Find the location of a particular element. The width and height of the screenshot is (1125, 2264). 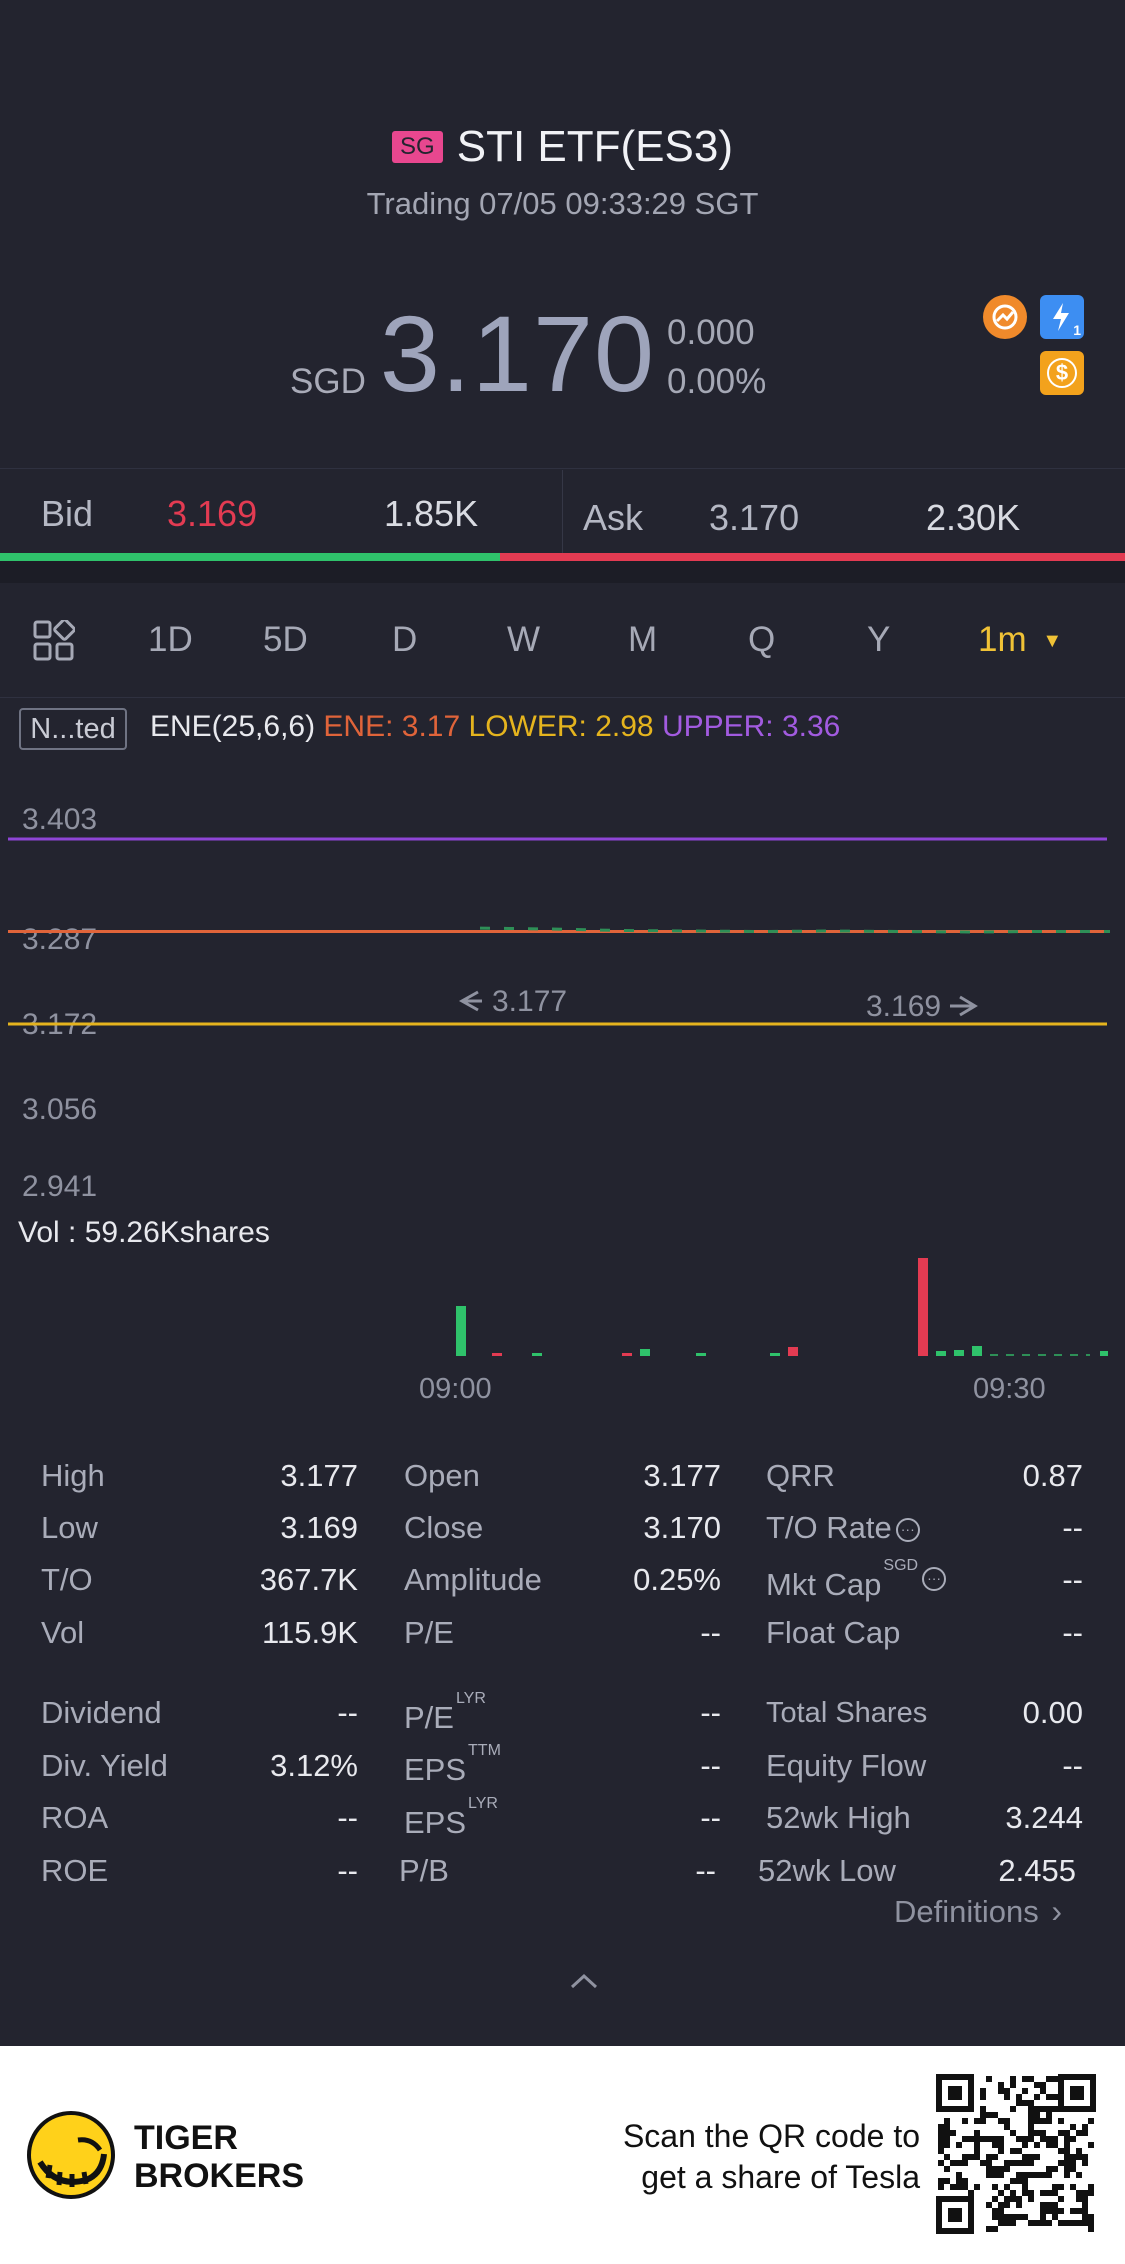

stat-label-to-rate-text: T/O Rate is located at coordinates (829, 1527).